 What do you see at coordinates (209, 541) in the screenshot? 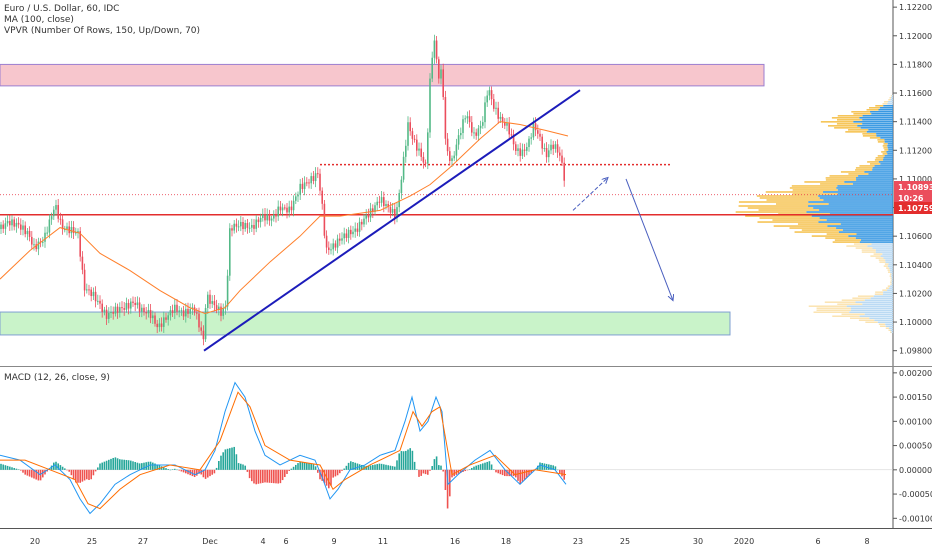
I see `time-tick-label: Dec` at bounding box center [209, 541].